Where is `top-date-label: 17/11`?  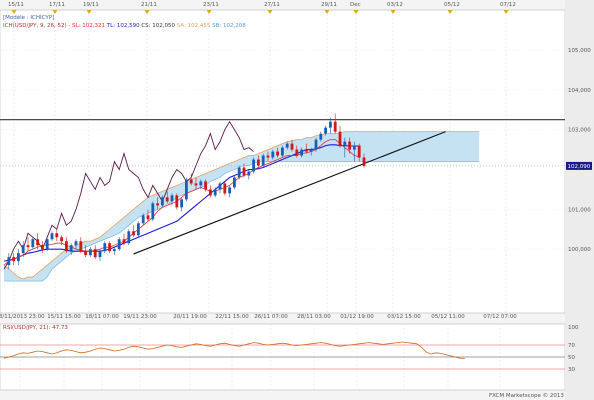 top-date-label: 17/11 is located at coordinates (57, 5).